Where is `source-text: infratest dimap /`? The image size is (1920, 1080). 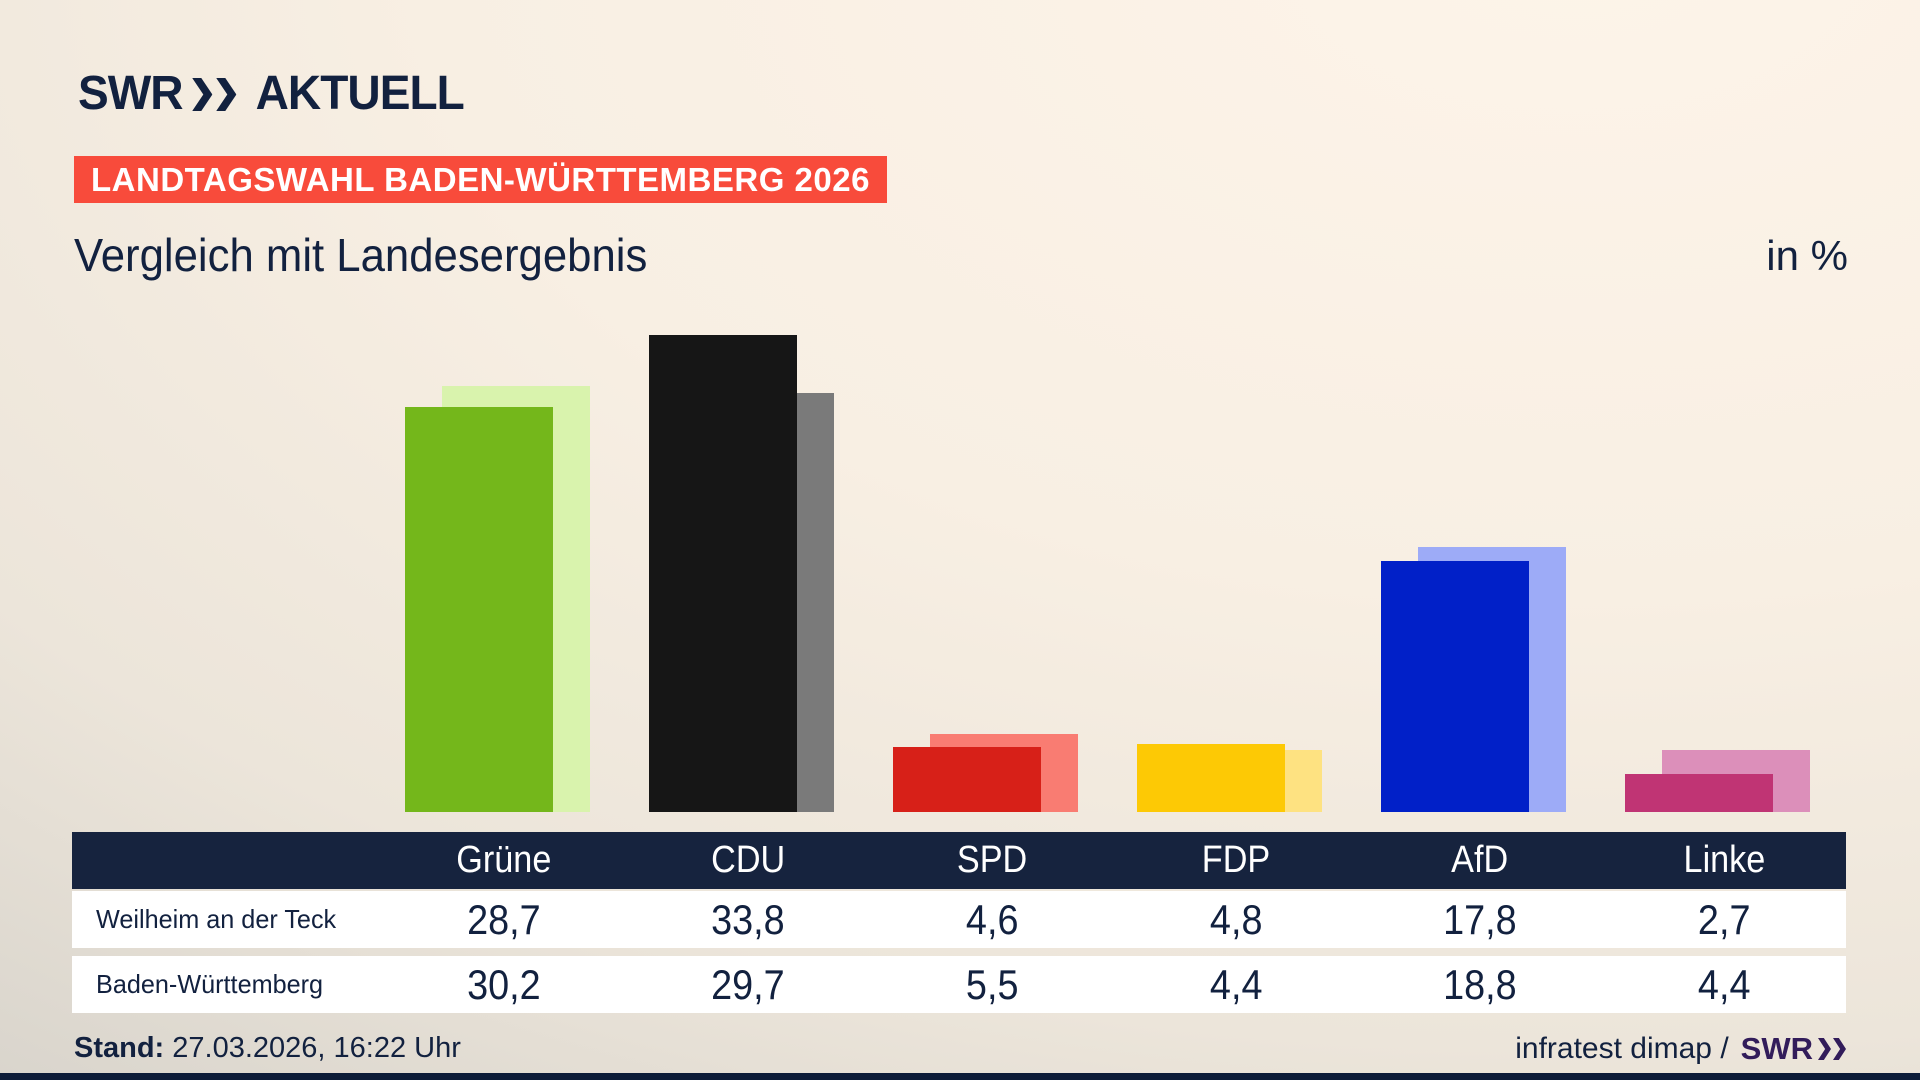 source-text: infratest dimap / is located at coordinates (1622, 1048).